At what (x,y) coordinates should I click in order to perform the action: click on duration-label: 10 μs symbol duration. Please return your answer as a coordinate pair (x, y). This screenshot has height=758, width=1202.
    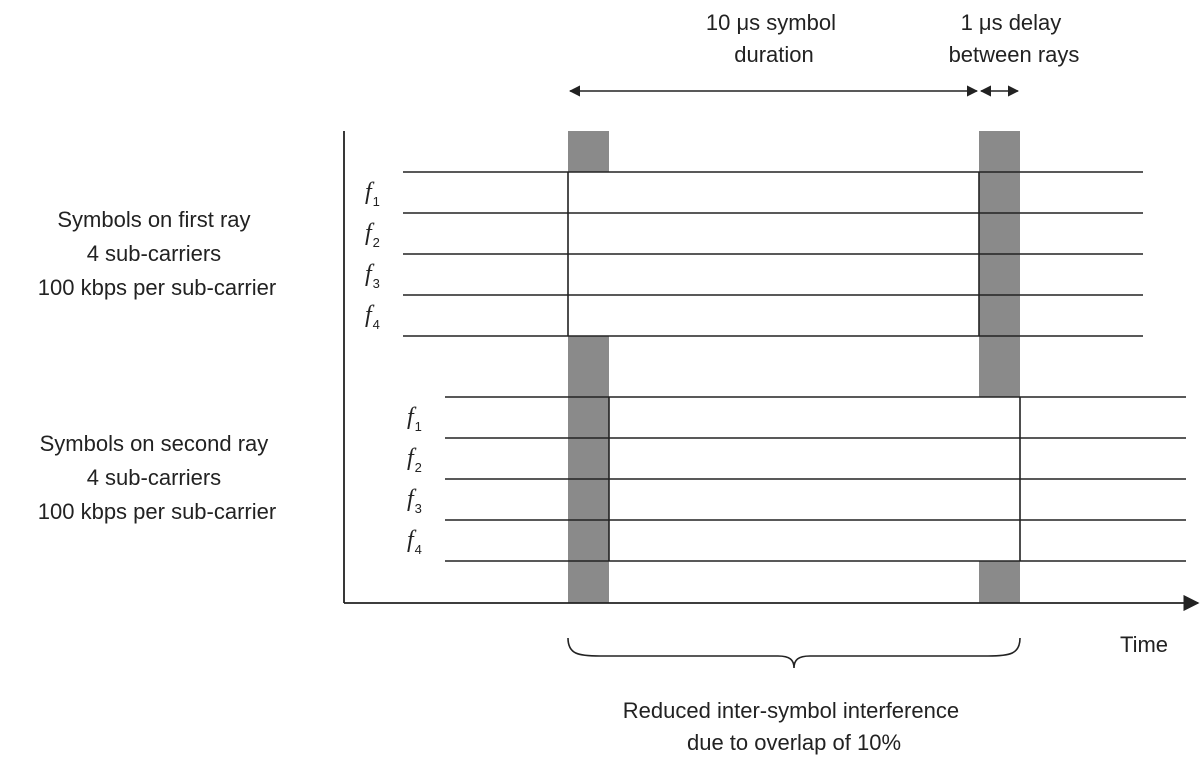
    Looking at the image, I should click on (774, 38).